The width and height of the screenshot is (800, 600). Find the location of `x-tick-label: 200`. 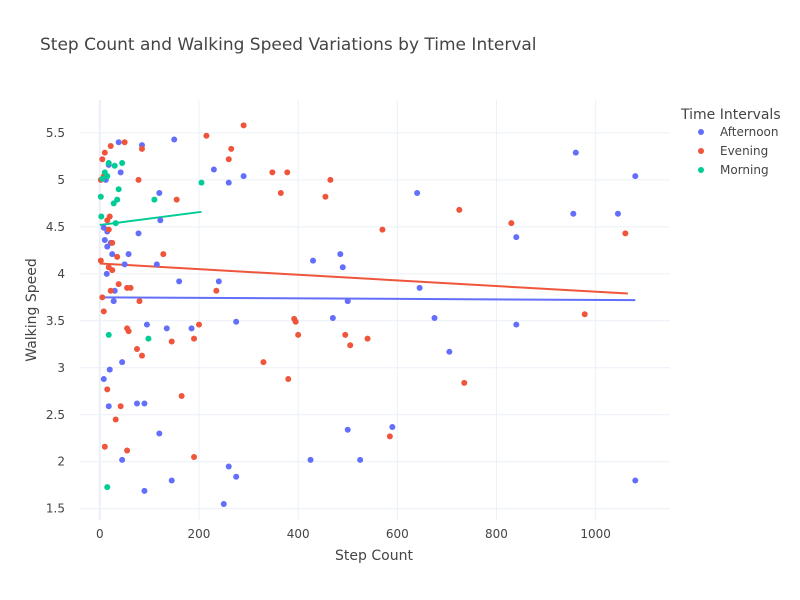

x-tick-label: 200 is located at coordinates (199, 534).